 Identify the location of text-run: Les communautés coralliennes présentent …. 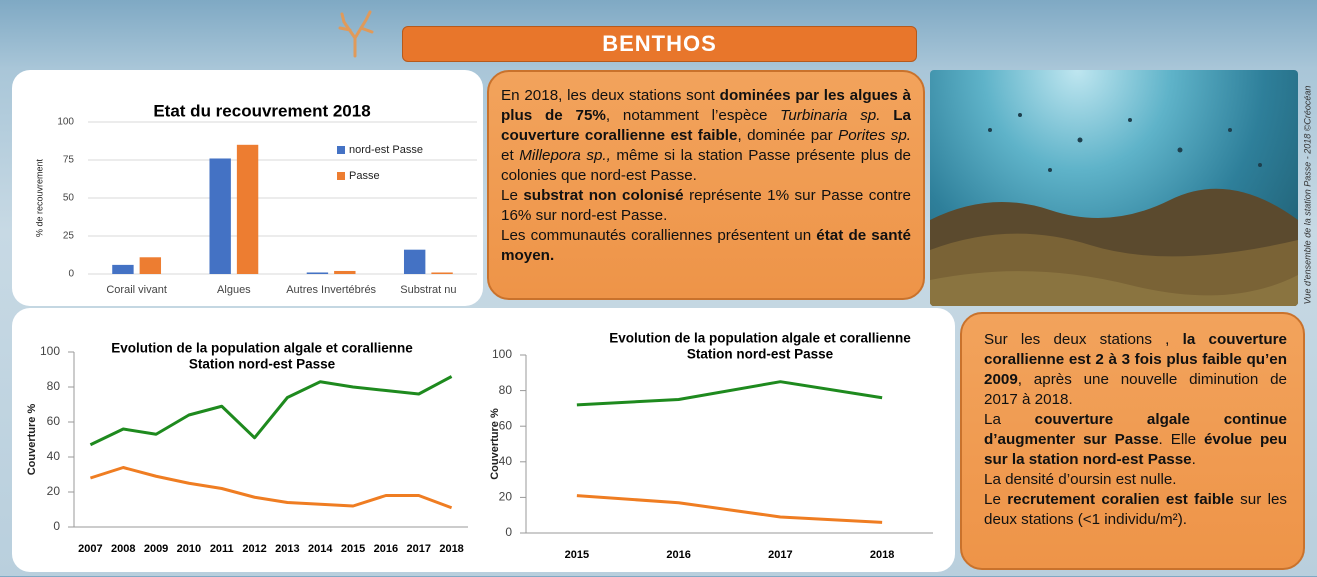
(659, 235).